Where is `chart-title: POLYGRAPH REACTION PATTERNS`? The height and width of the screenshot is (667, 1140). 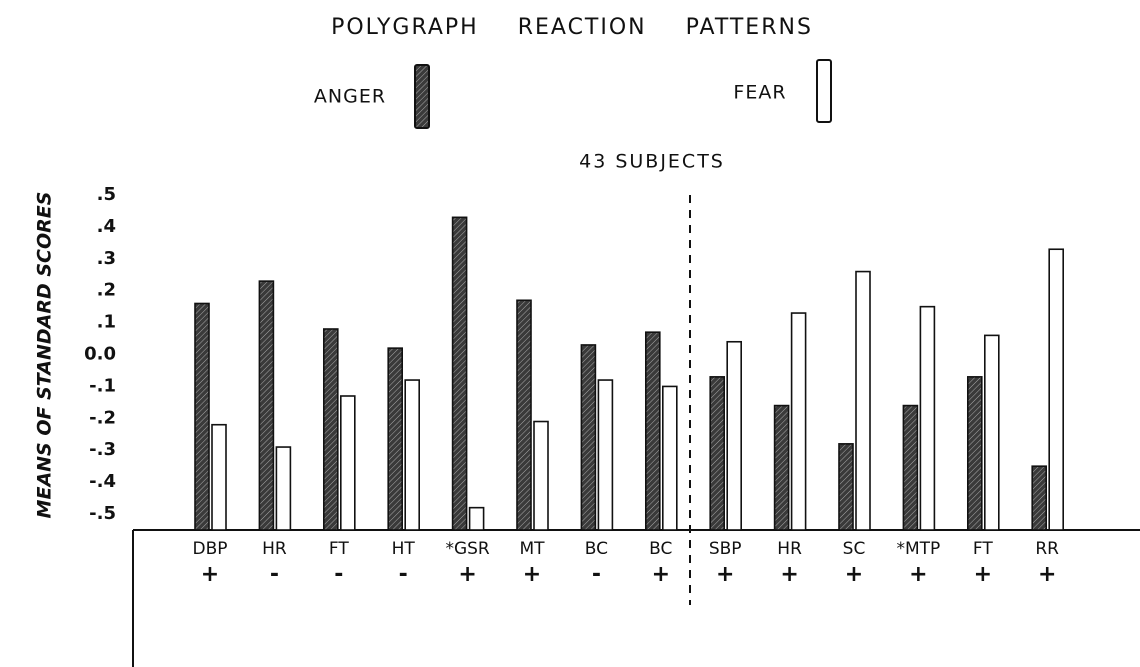 chart-title: POLYGRAPH REACTION PATTERNS is located at coordinates (572, 27).